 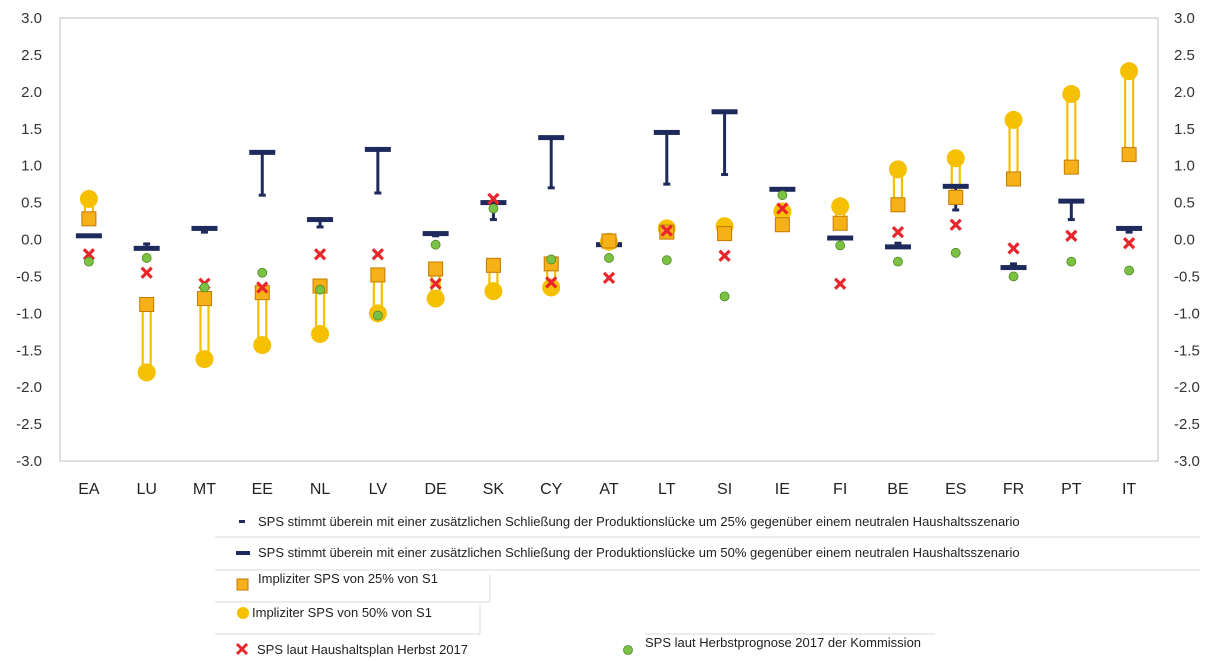 What do you see at coordinates (667, 489) in the screenshot?
I see `x-category-label: LT` at bounding box center [667, 489].